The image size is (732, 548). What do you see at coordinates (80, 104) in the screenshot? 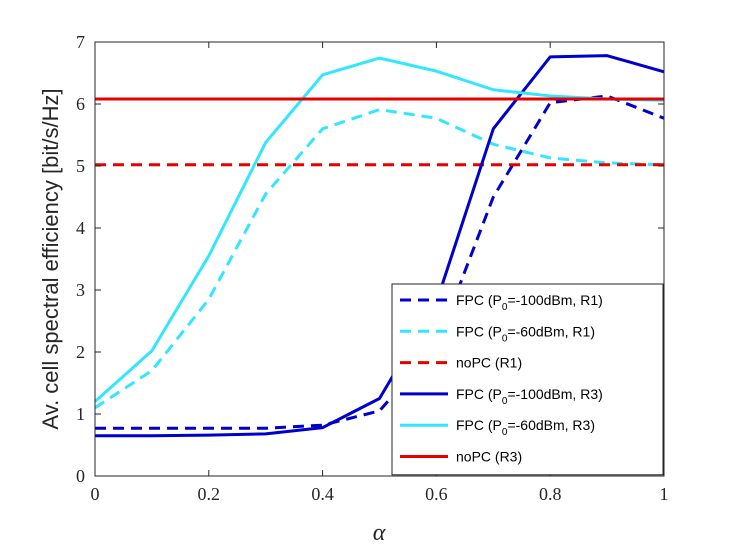
I see `y-tick-label: 6` at bounding box center [80, 104].